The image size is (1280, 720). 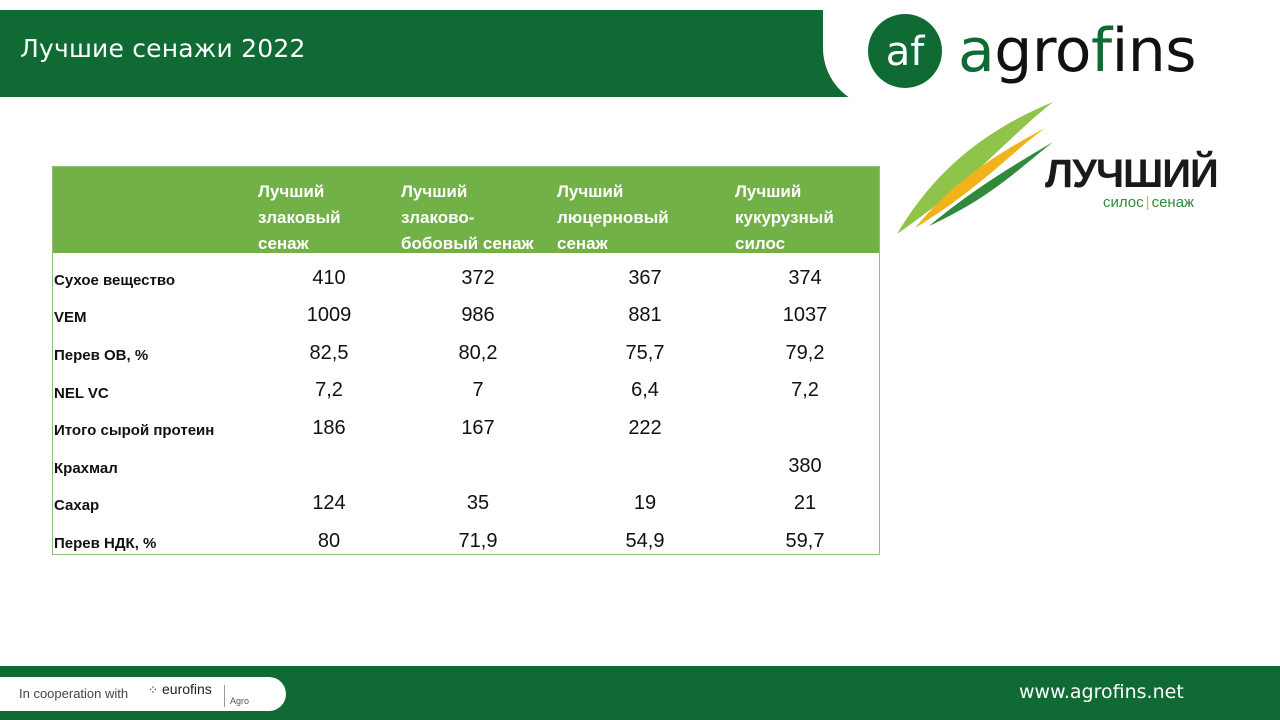 What do you see at coordinates (645, 390) in the screenshot?
I see `table-cell: 6,4` at bounding box center [645, 390].